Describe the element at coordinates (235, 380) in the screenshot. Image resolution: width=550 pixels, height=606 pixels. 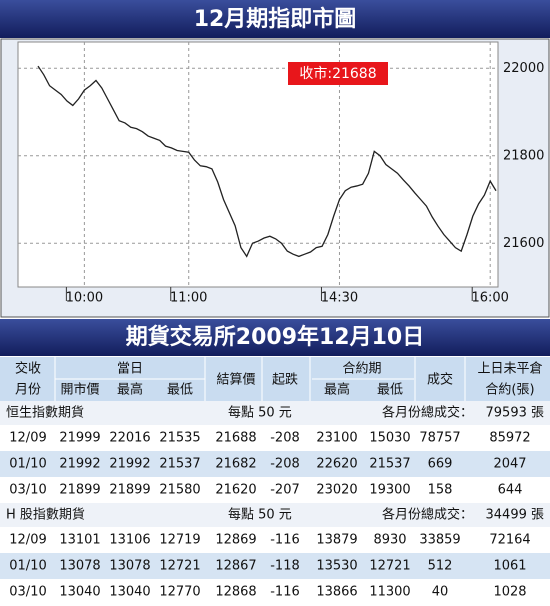
I see `header-cell: 結算價` at that location.